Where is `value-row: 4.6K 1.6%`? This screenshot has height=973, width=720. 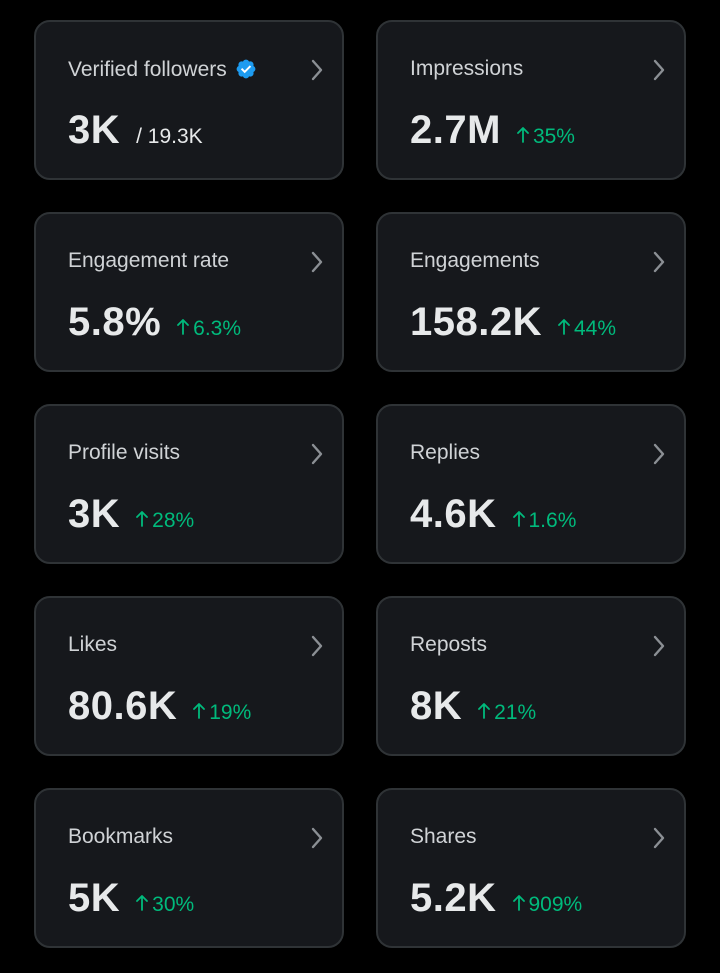 value-row: 4.6K 1.6% is located at coordinates (493, 514).